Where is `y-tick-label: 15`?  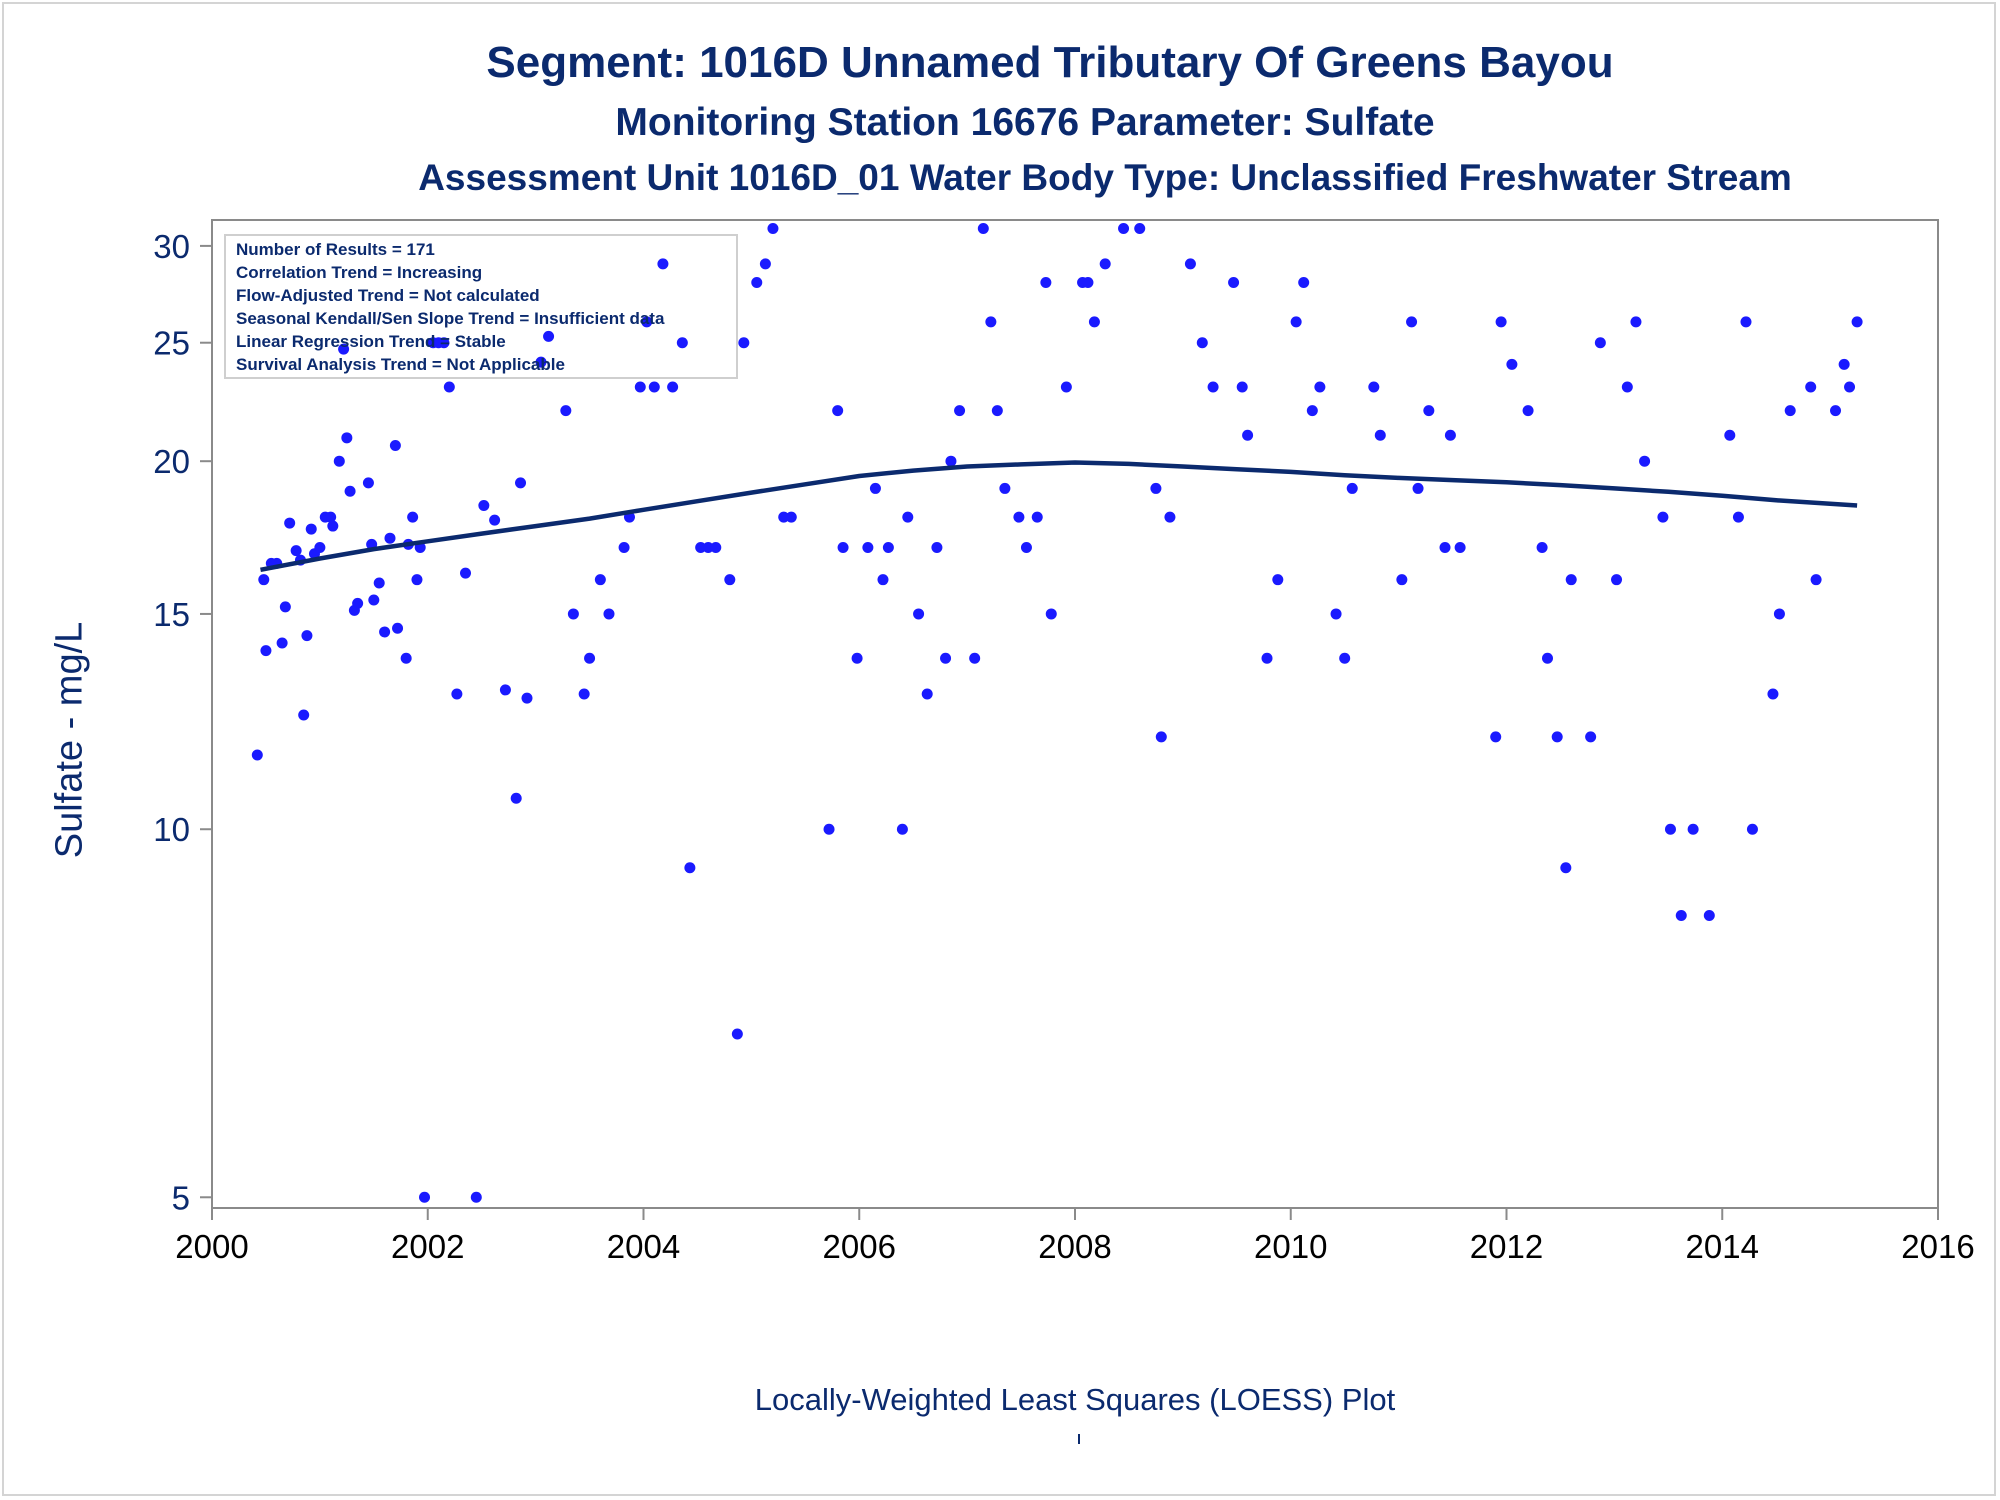
y-tick-label: 15 is located at coordinates (171, 614).